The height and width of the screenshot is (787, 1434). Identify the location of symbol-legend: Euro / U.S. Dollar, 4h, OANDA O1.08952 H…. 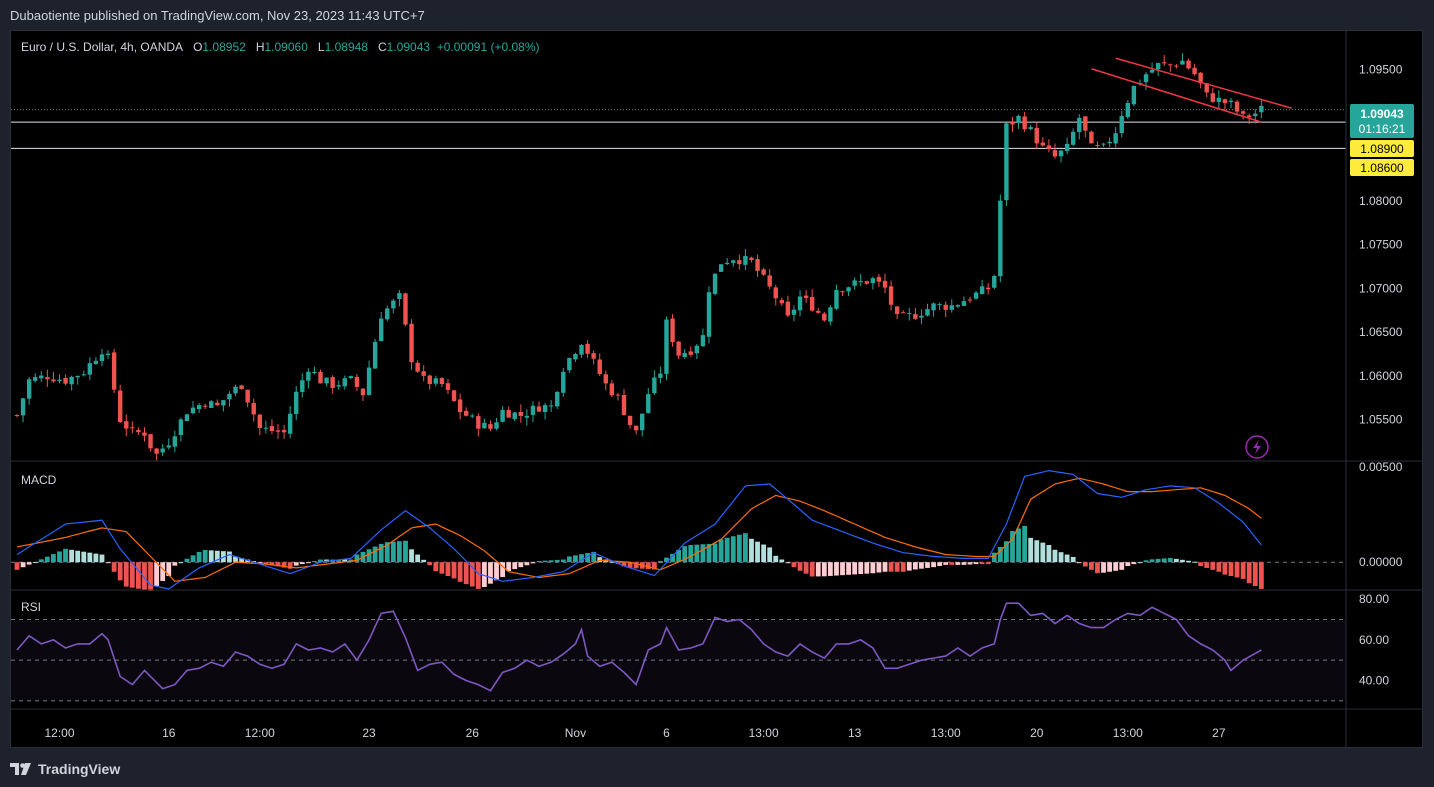
(280, 47).